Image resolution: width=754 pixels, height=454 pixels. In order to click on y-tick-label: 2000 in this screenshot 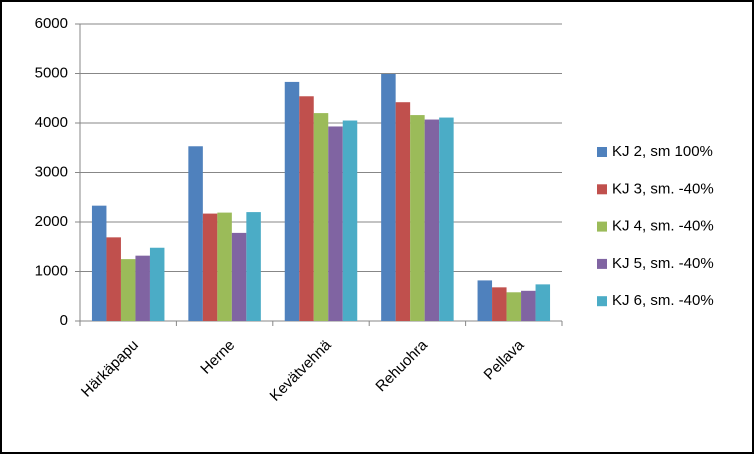, I will do `click(51, 221)`.